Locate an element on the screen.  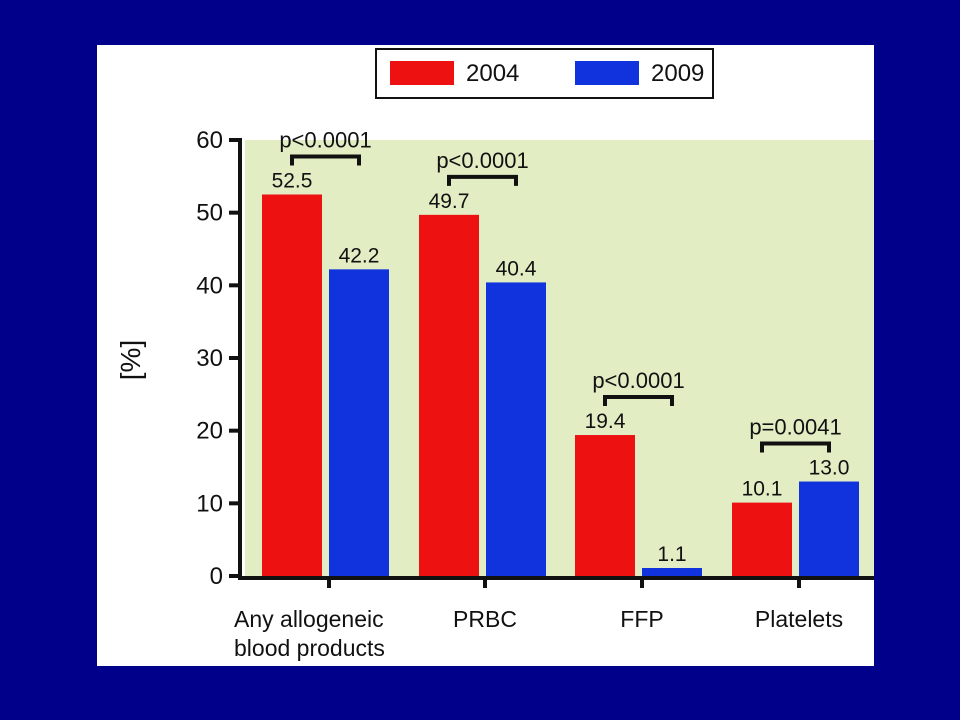
value-label-2009-2: 1.1 is located at coordinates (671, 554).